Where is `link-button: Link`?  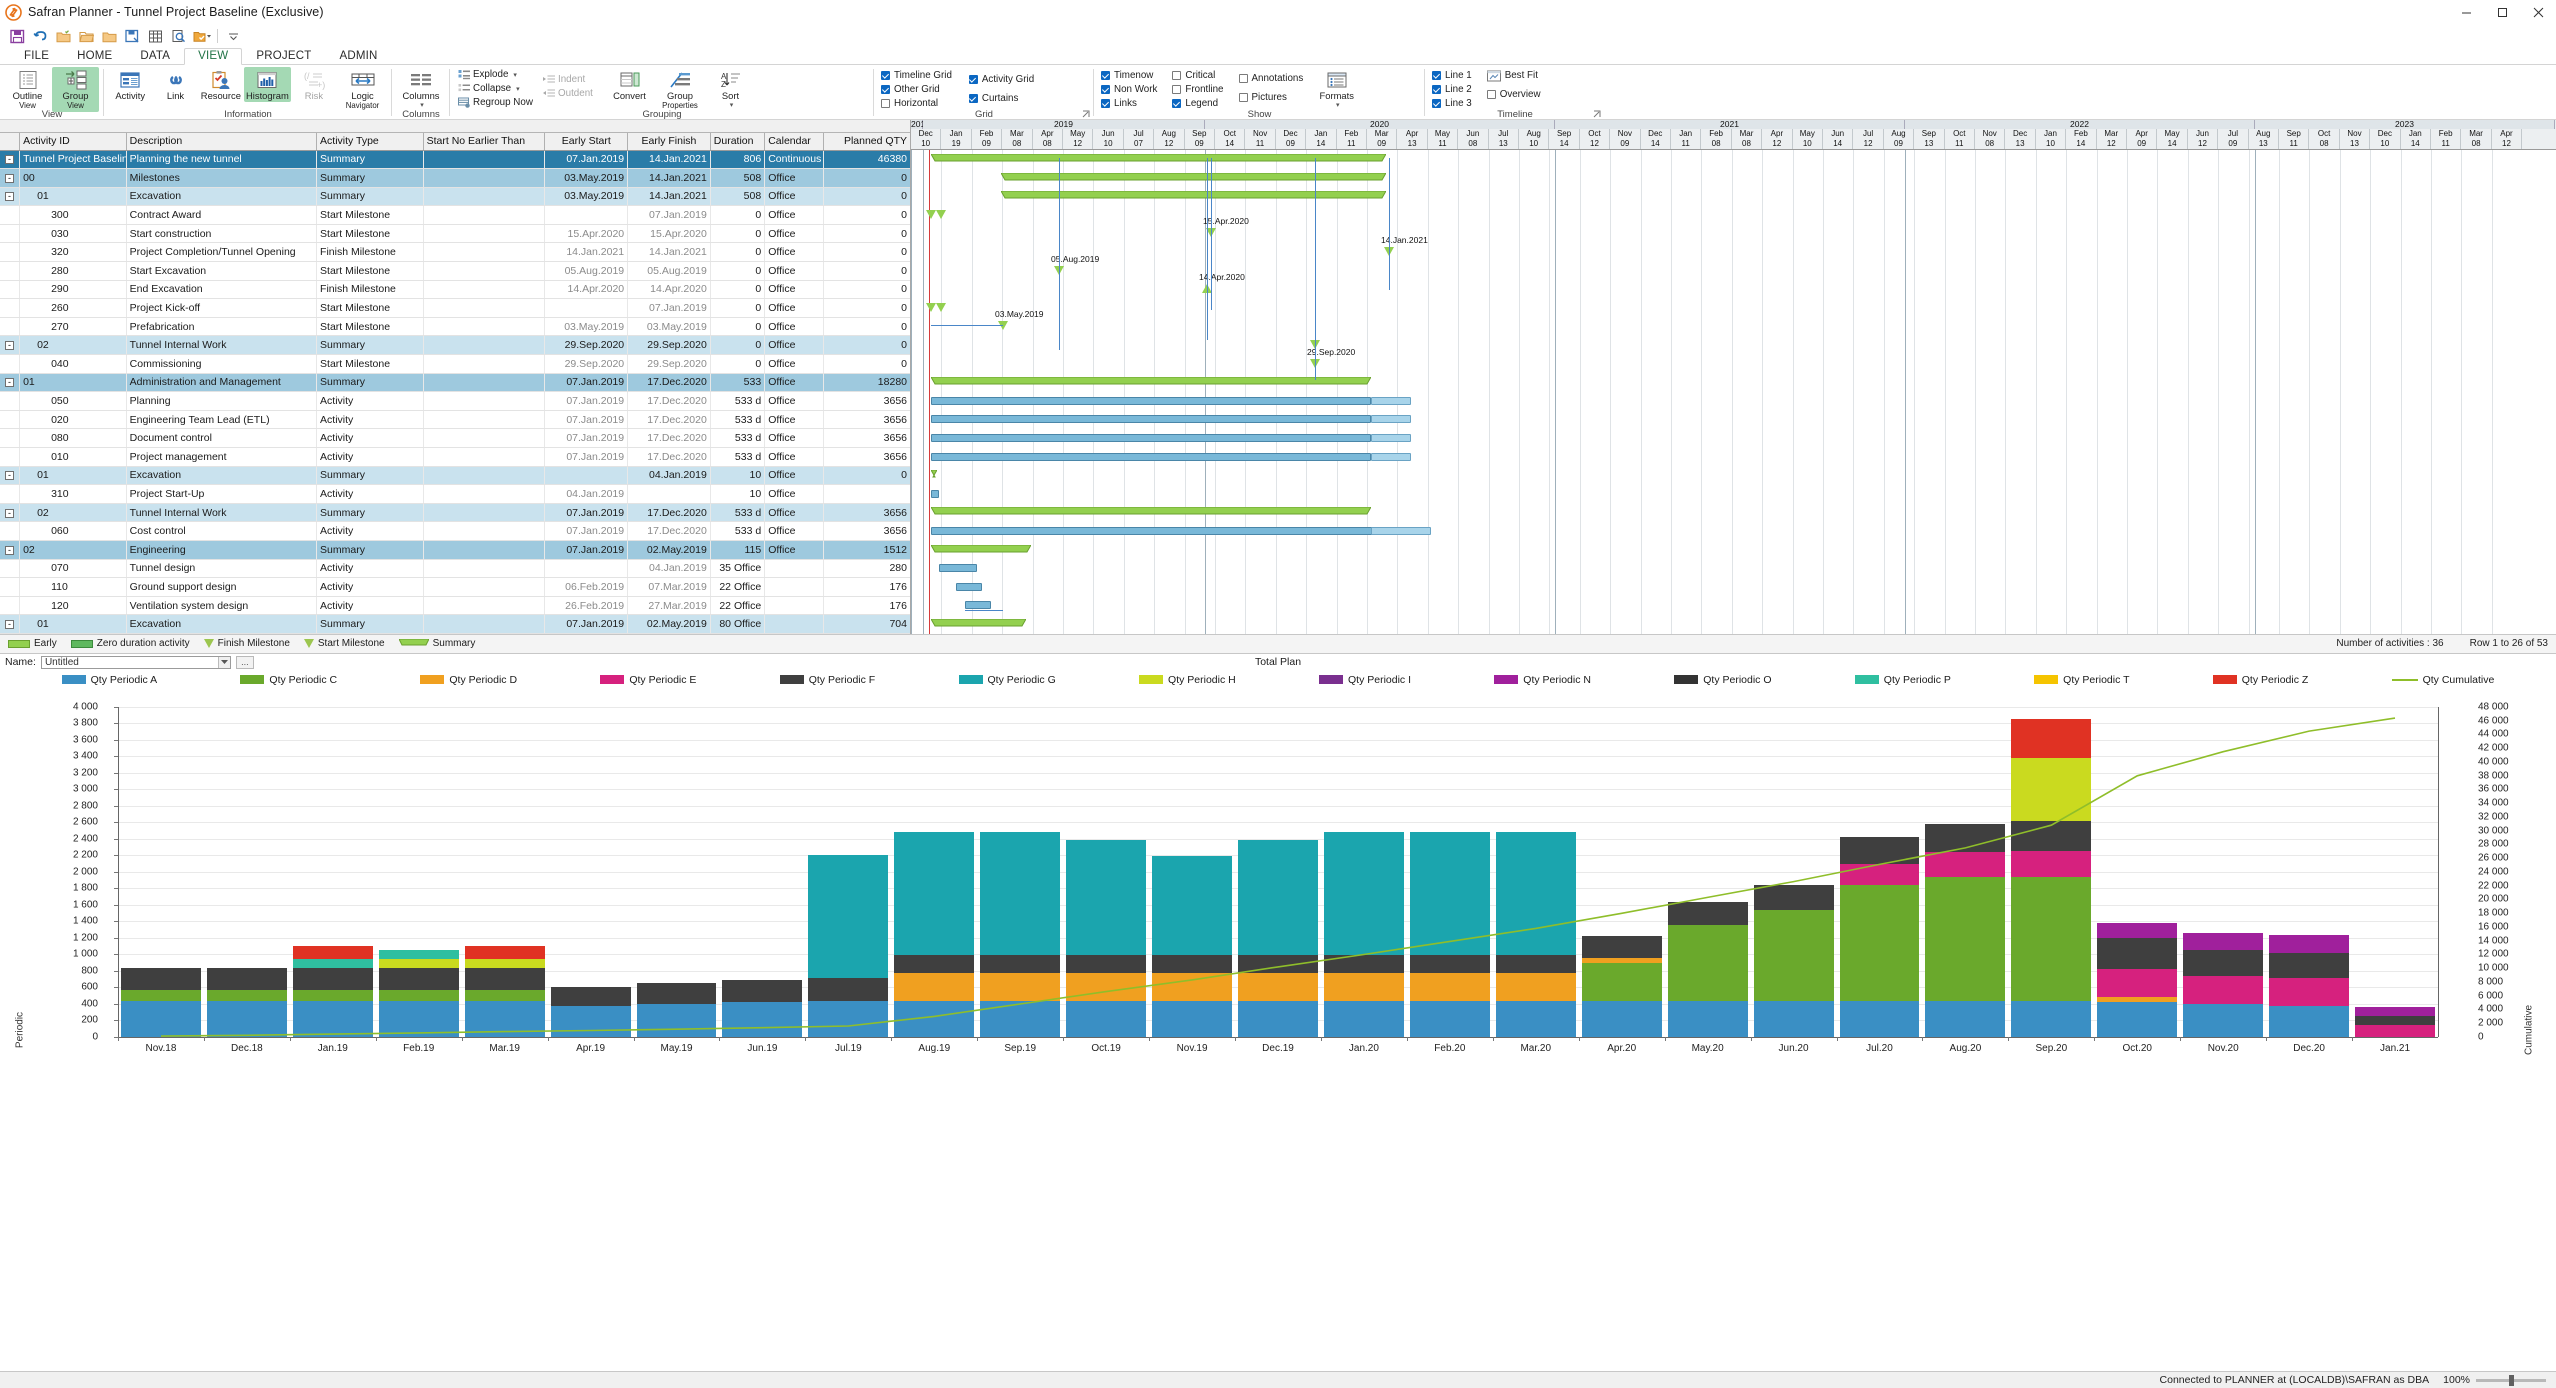
link-button: Link is located at coordinates (175, 84).